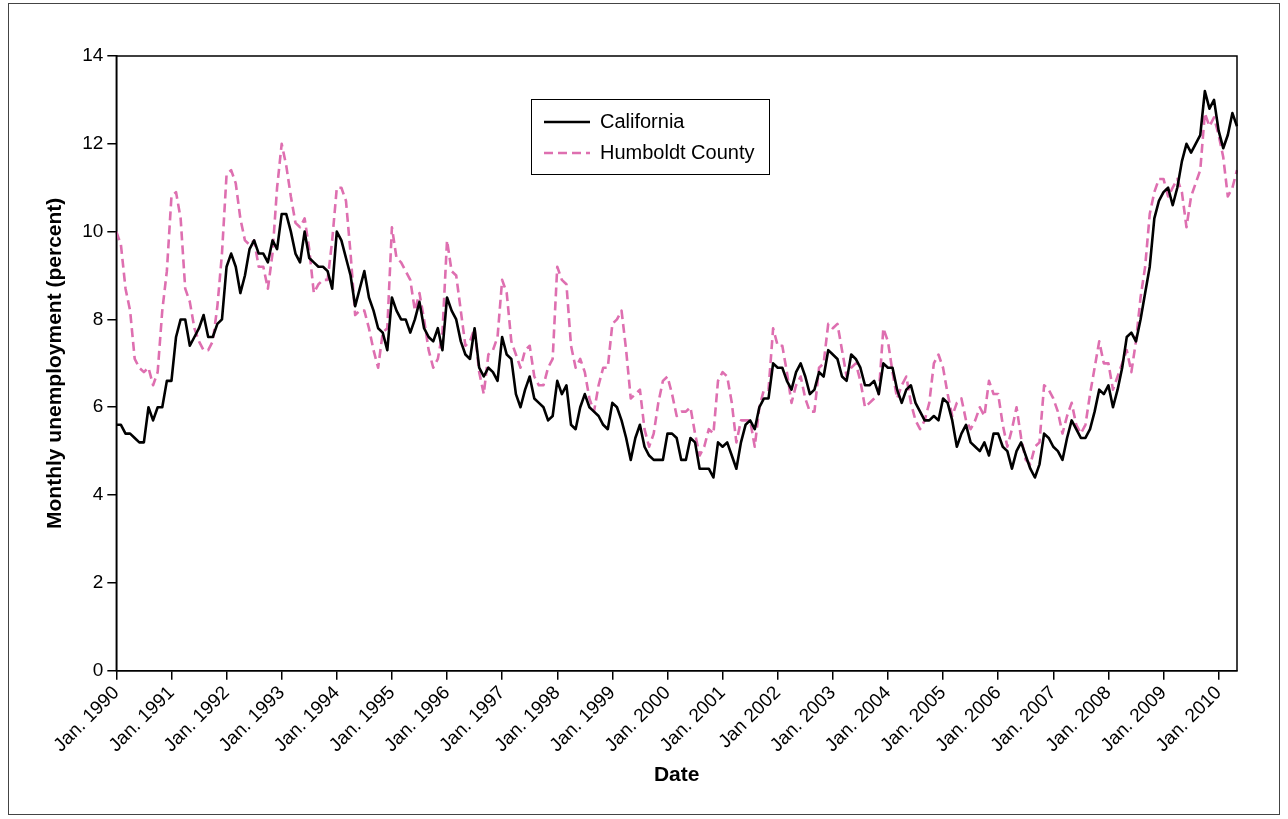 Image resolution: width=1288 pixels, height=819 pixels. What do you see at coordinates (677, 153) in the screenshot?
I see `legend-label: Humboldt County` at bounding box center [677, 153].